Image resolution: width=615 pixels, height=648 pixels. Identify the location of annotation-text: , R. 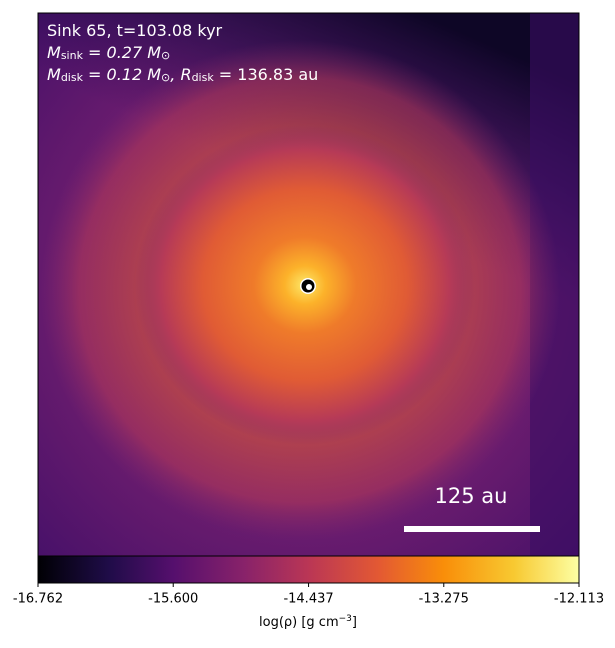
(180, 74).